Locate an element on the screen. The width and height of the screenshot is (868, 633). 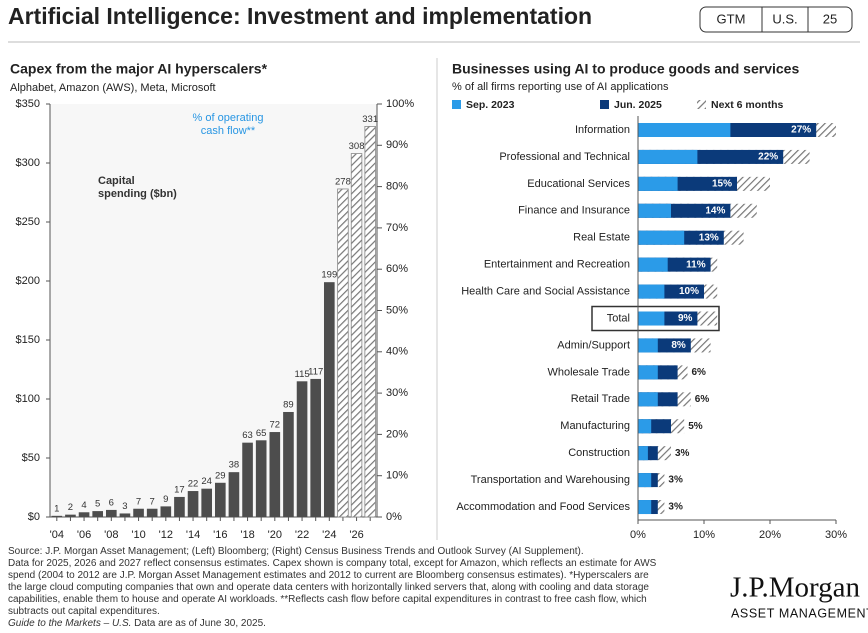
tag-box is located at coordinates (776, 19).